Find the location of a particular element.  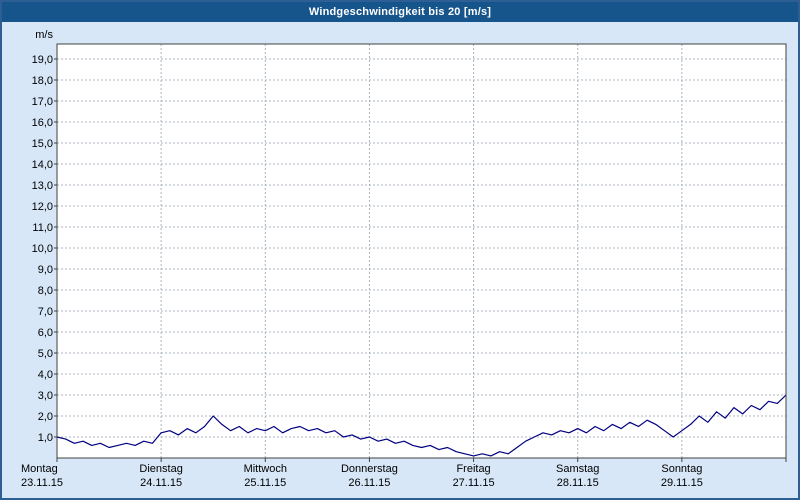

xtick-day-label: Sonntag is located at coordinates (681, 469).